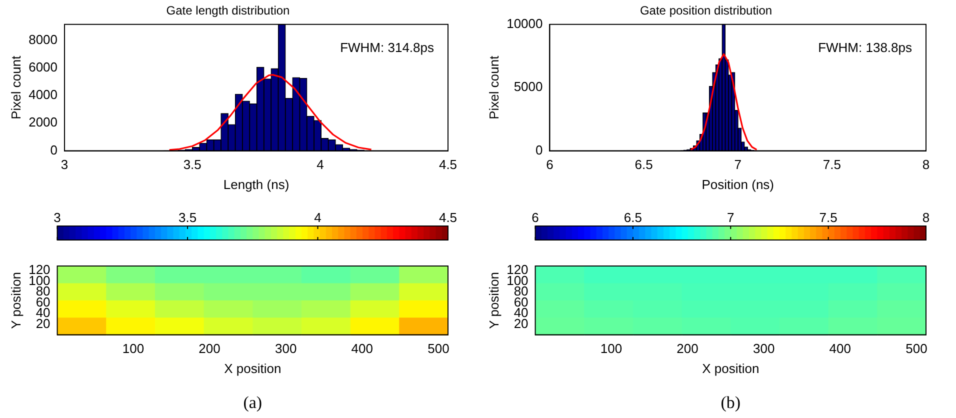  Describe the element at coordinates (706, 11) in the screenshot. I see `chart-title: Gate position distribution` at that location.